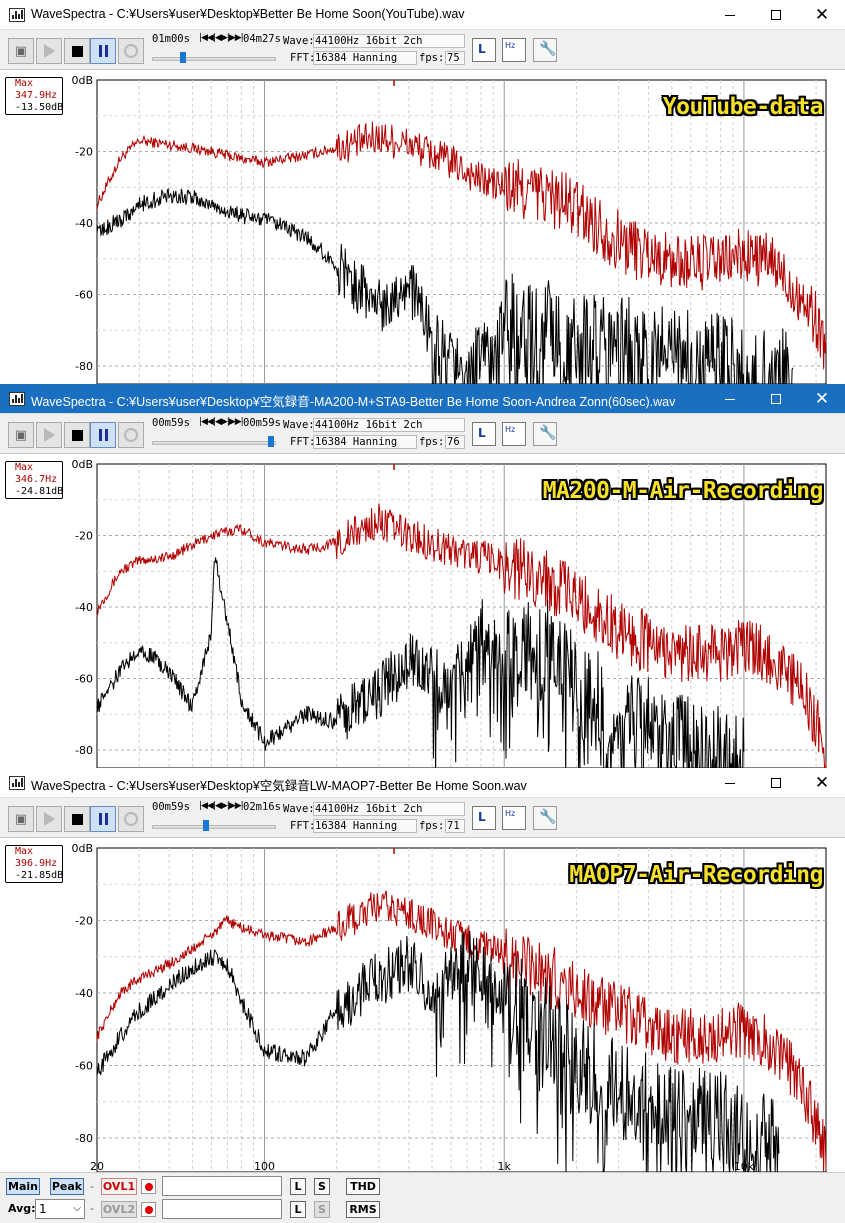 This screenshot has height=1223, width=845. What do you see at coordinates (743, 107) in the screenshot?
I see `overlay-caption: YouTube-data` at bounding box center [743, 107].